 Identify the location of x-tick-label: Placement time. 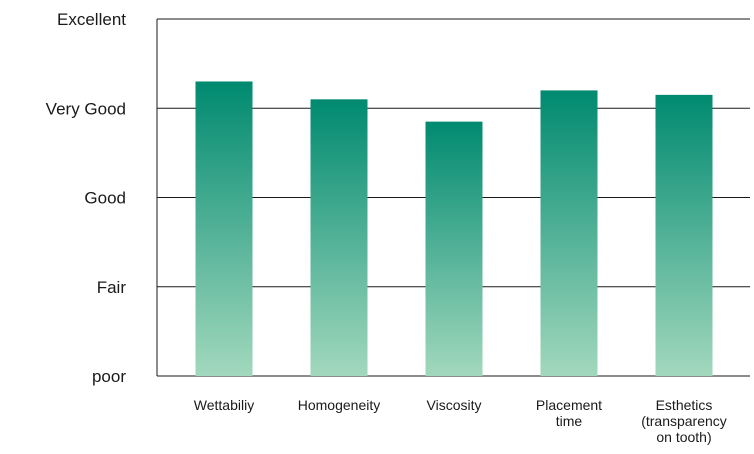
(569, 413).